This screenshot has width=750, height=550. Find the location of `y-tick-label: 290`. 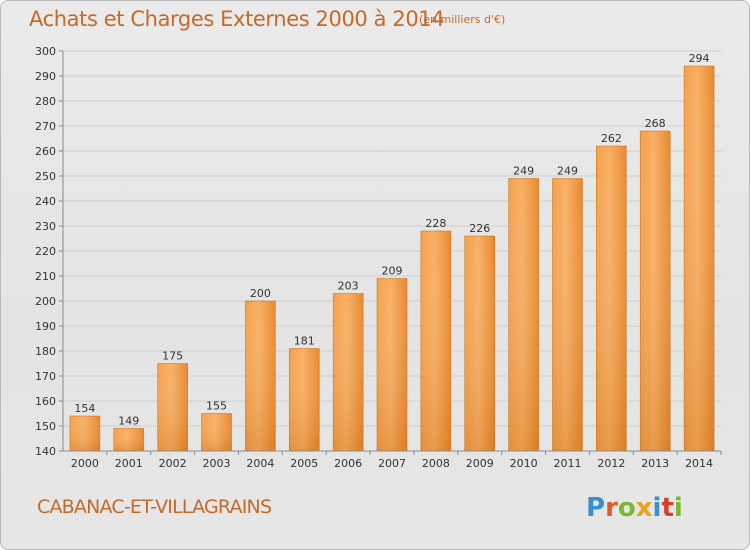

y-tick-label: 290 is located at coordinates (45, 76).